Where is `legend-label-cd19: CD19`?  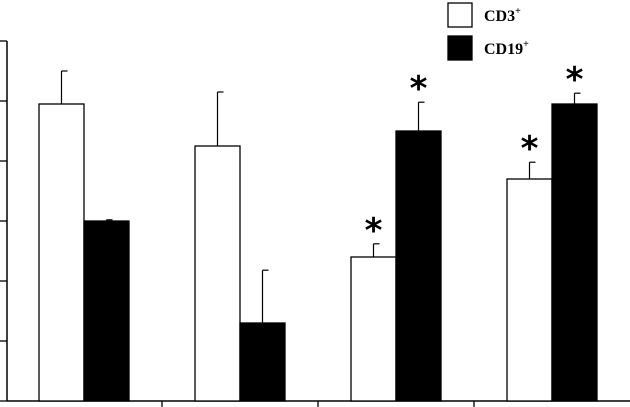 legend-label-cd19: CD19 is located at coordinates (503, 49).